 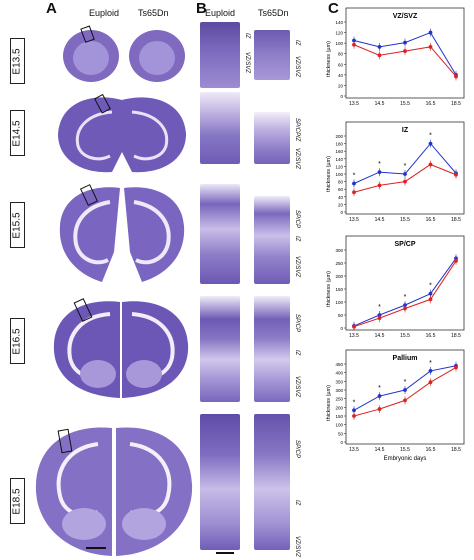 What do you see at coordinates (339, 399) in the screenshot?
I see `y-tick-label: 250` at bounding box center [339, 399].